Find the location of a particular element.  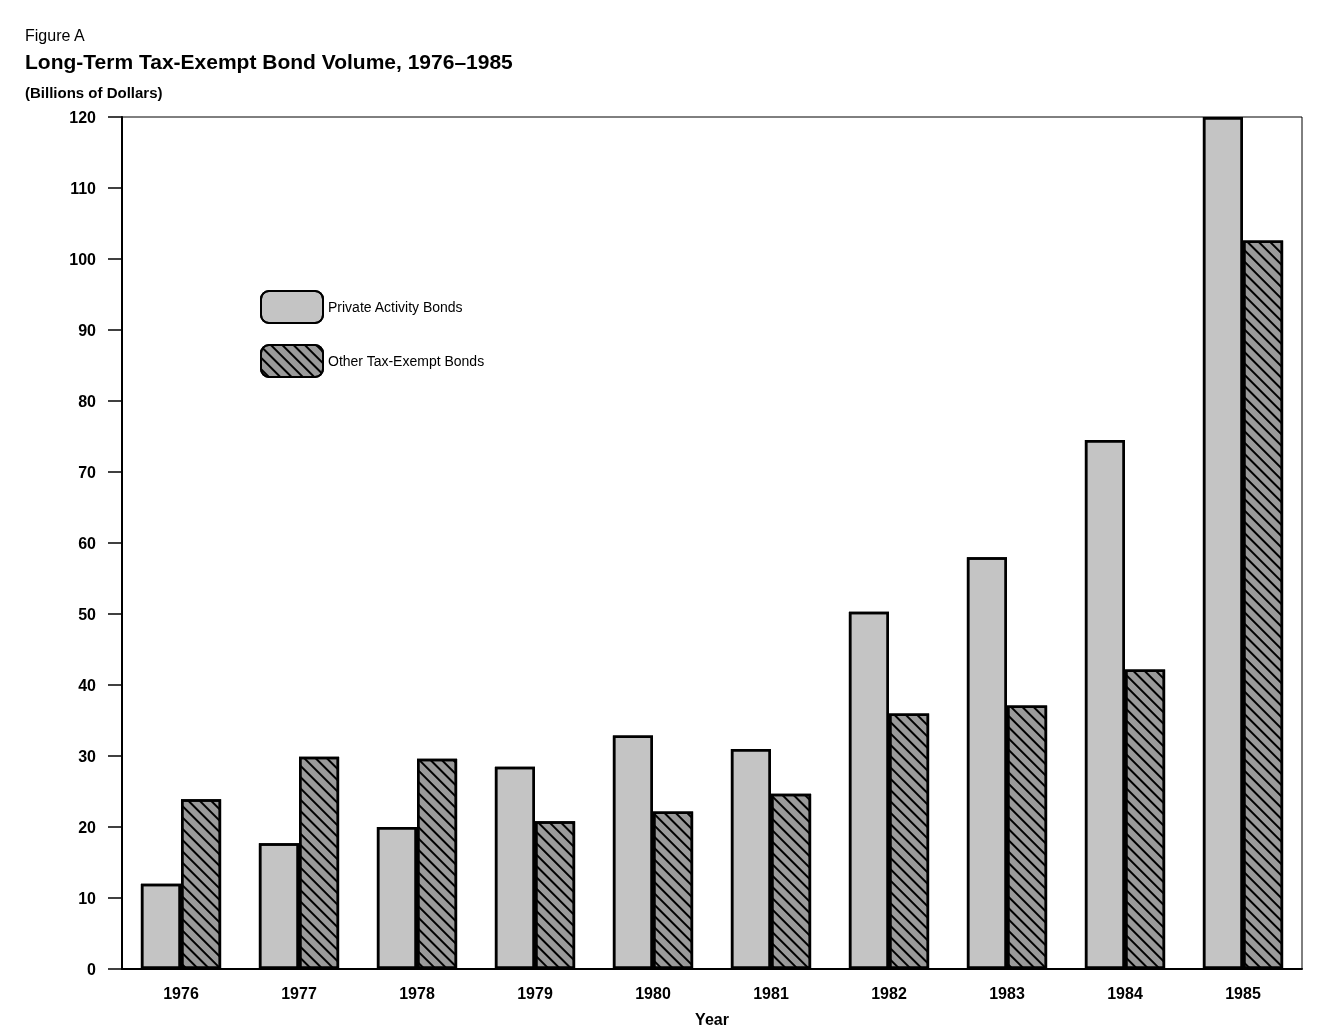

x-tick-label: 1978 is located at coordinates (417, 993).